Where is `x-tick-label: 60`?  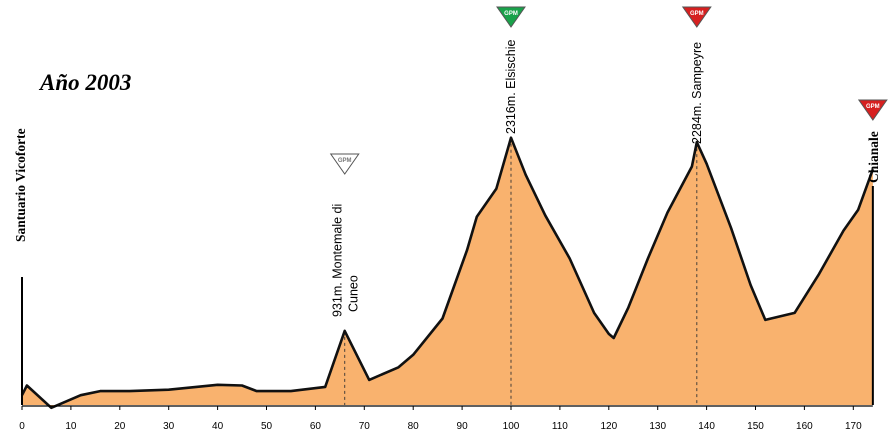 x-tick-label: 60 is located at coordinates (316, 426).